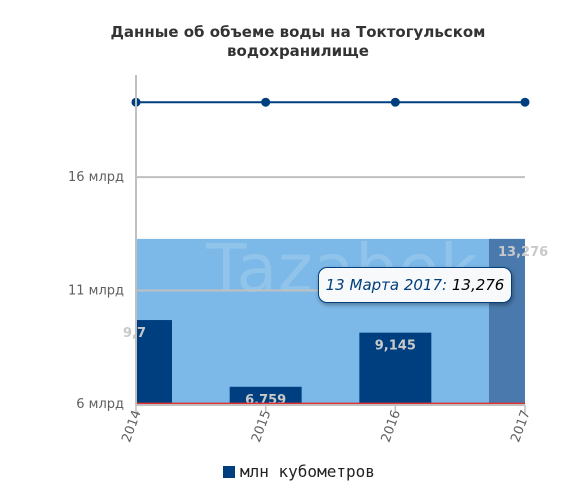 This screenshot has width=577, height=494. I want to click on top-series-point-2015, so click(266, 102).